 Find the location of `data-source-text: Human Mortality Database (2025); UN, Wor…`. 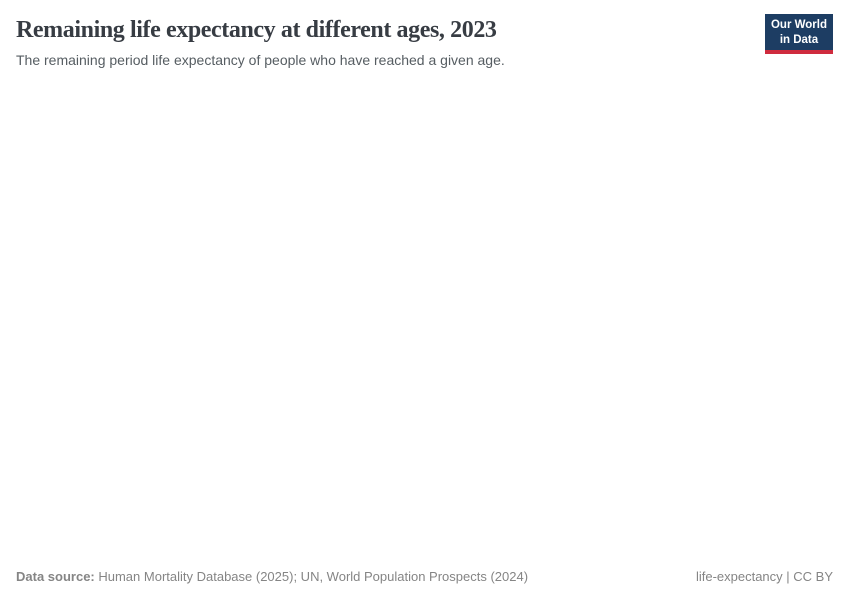

data-source-text: Human Mortality Database (2025); UN, Wor… is located at coordinates (311, 577).